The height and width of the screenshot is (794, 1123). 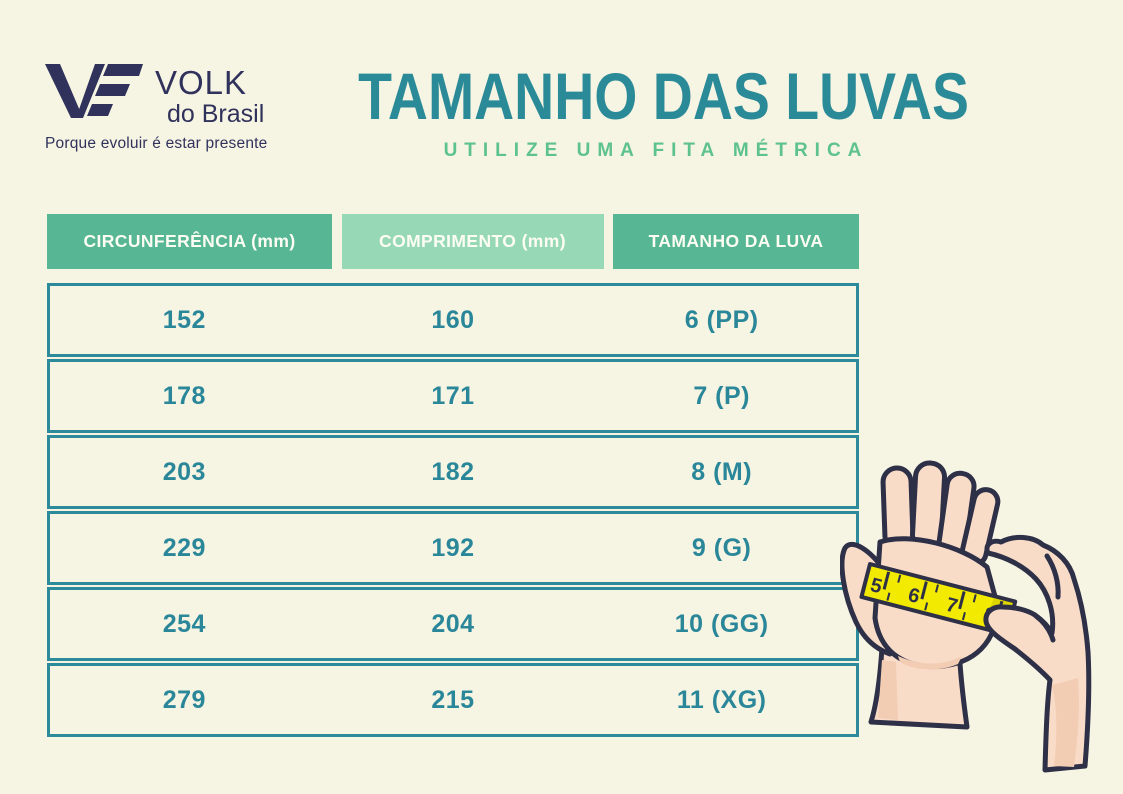 I want to click on table-row: 254 204 10 (GG), so click(x=453, y=624).